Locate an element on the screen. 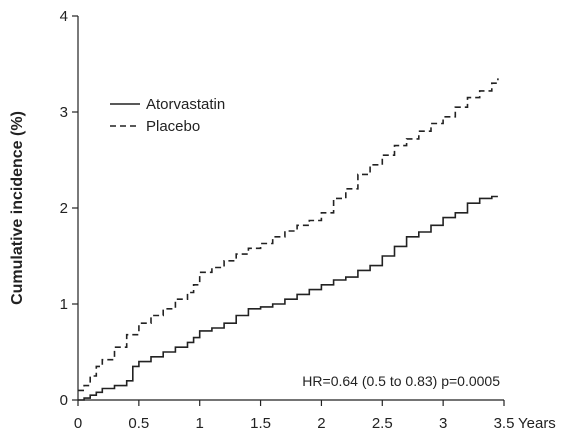 This screenshot has height=447, width=582. x-tick-label: 1.5 is located at coordinates (260, 423).